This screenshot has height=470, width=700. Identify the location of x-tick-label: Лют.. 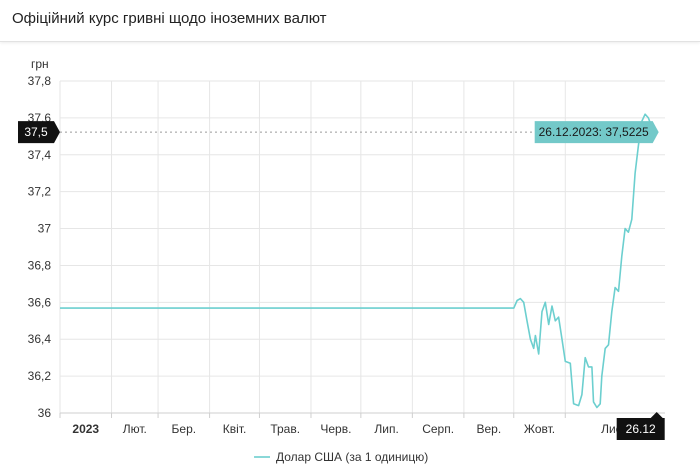
(135, 429).